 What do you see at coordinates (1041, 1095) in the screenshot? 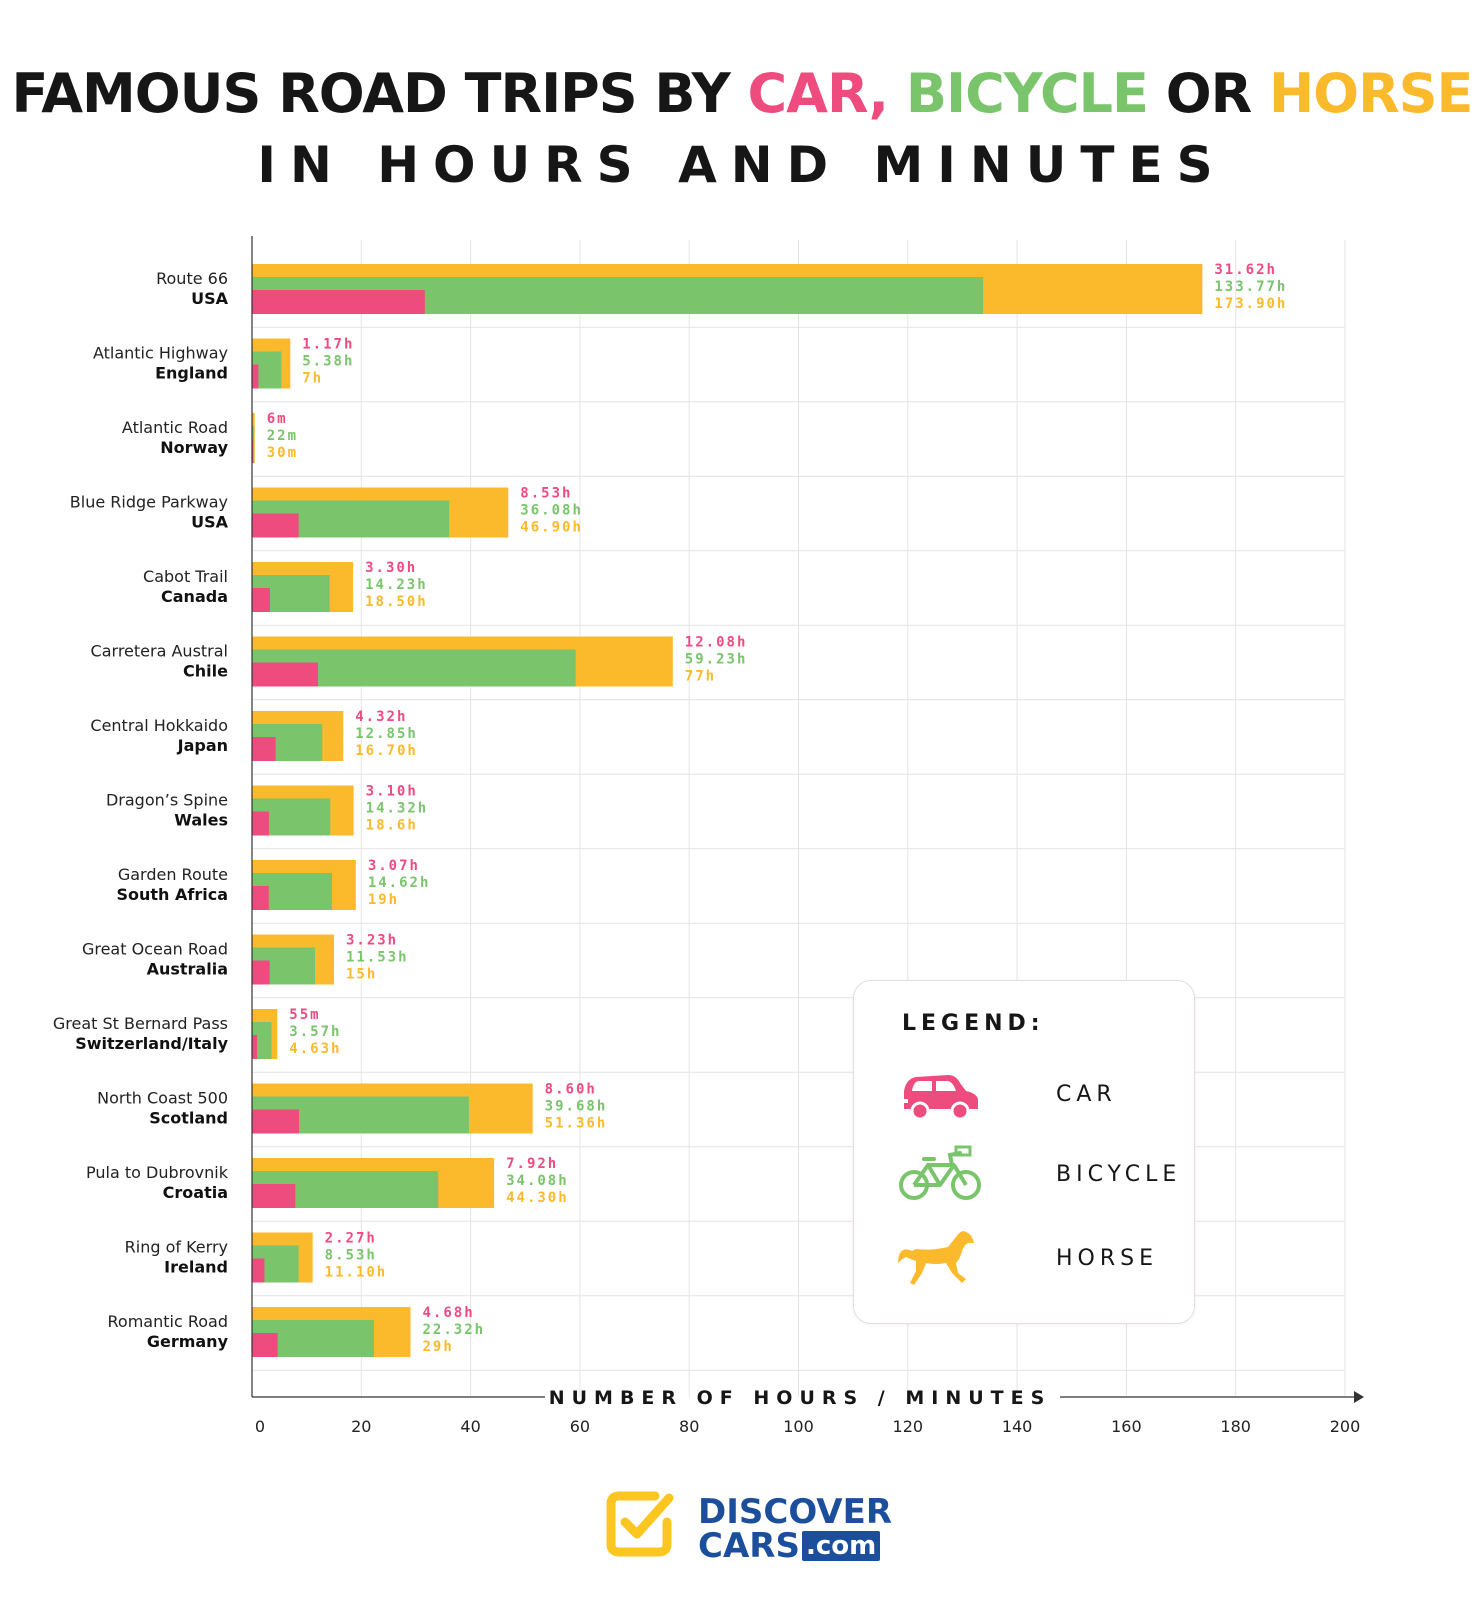
I see `legend-item-car: CAR` at bounding box center [1041, 1095].